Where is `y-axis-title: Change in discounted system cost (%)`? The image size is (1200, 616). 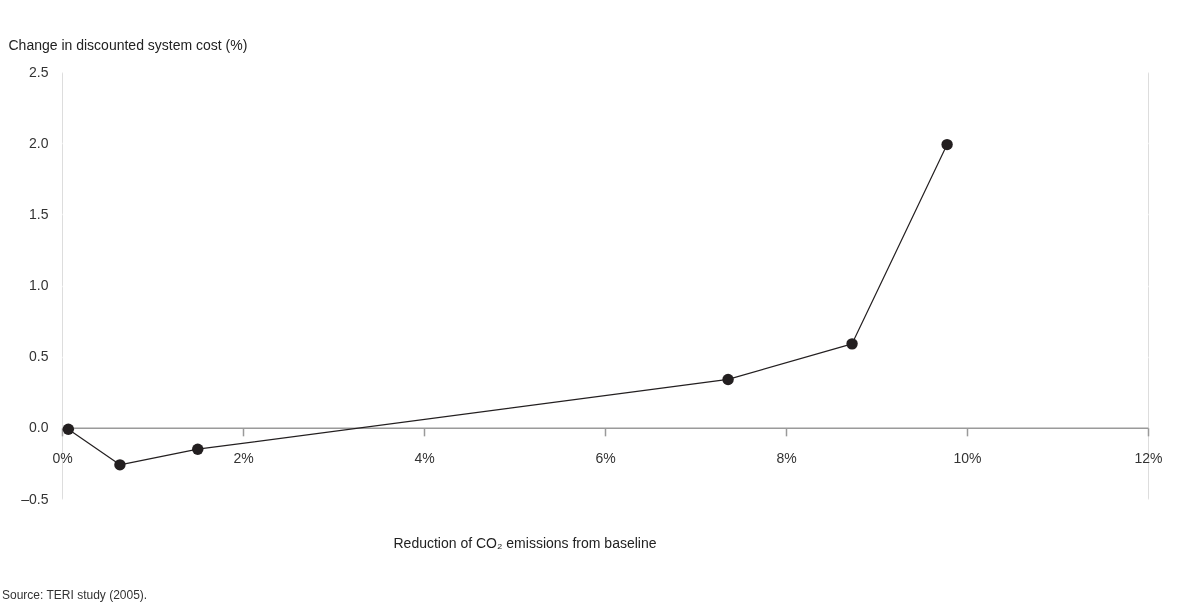
y-axis-title: Change in discounted system cost (%) is located at coordinates (128, 44).